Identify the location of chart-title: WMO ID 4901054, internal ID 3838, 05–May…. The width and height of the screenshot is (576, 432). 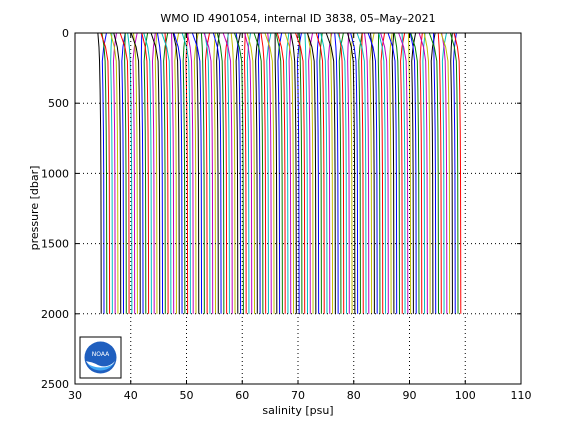
(297, 18).